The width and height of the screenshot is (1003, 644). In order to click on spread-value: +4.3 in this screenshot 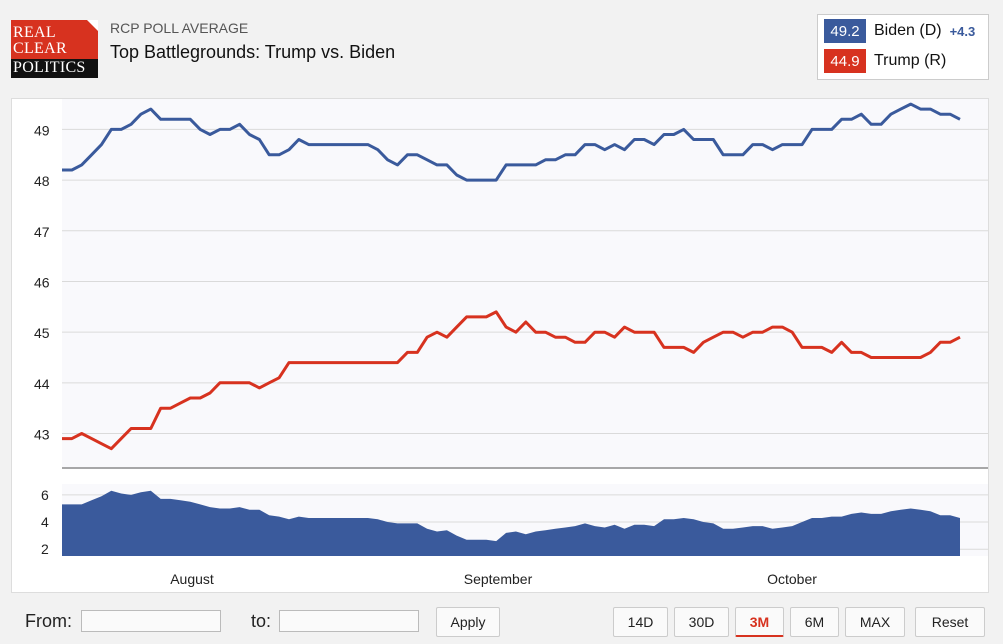, I will do `click(962, 31)`.